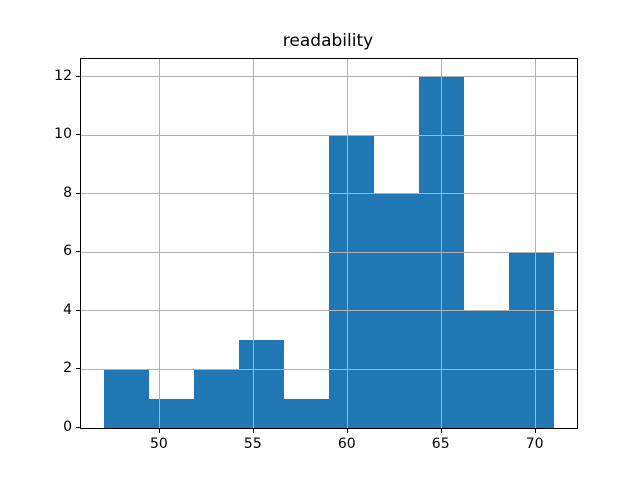 This screenshot has width=640, height=480. I want to click on y-tick-label: 2, so click(67, 368).